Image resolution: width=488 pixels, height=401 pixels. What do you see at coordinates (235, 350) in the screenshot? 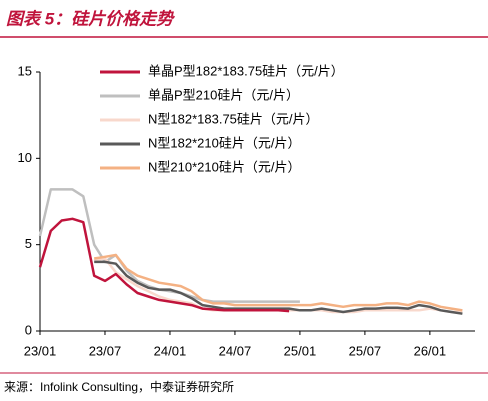
I see `x-tick-label: 24/07` at bounding box center [235, 350].